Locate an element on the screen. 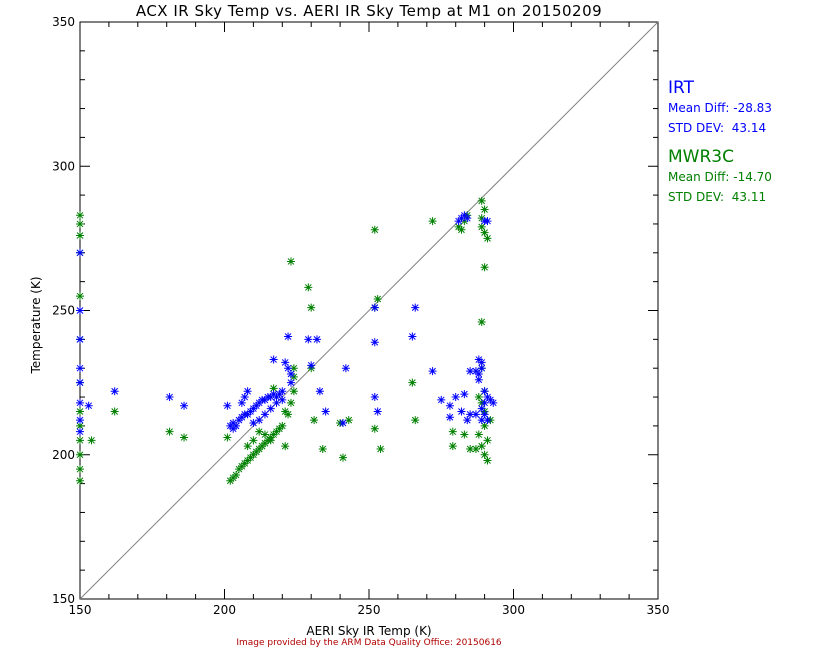 The height and width of the screenshot is (650, 840). mean-diff-value: -28.83 is located at coordinates (752, 108).